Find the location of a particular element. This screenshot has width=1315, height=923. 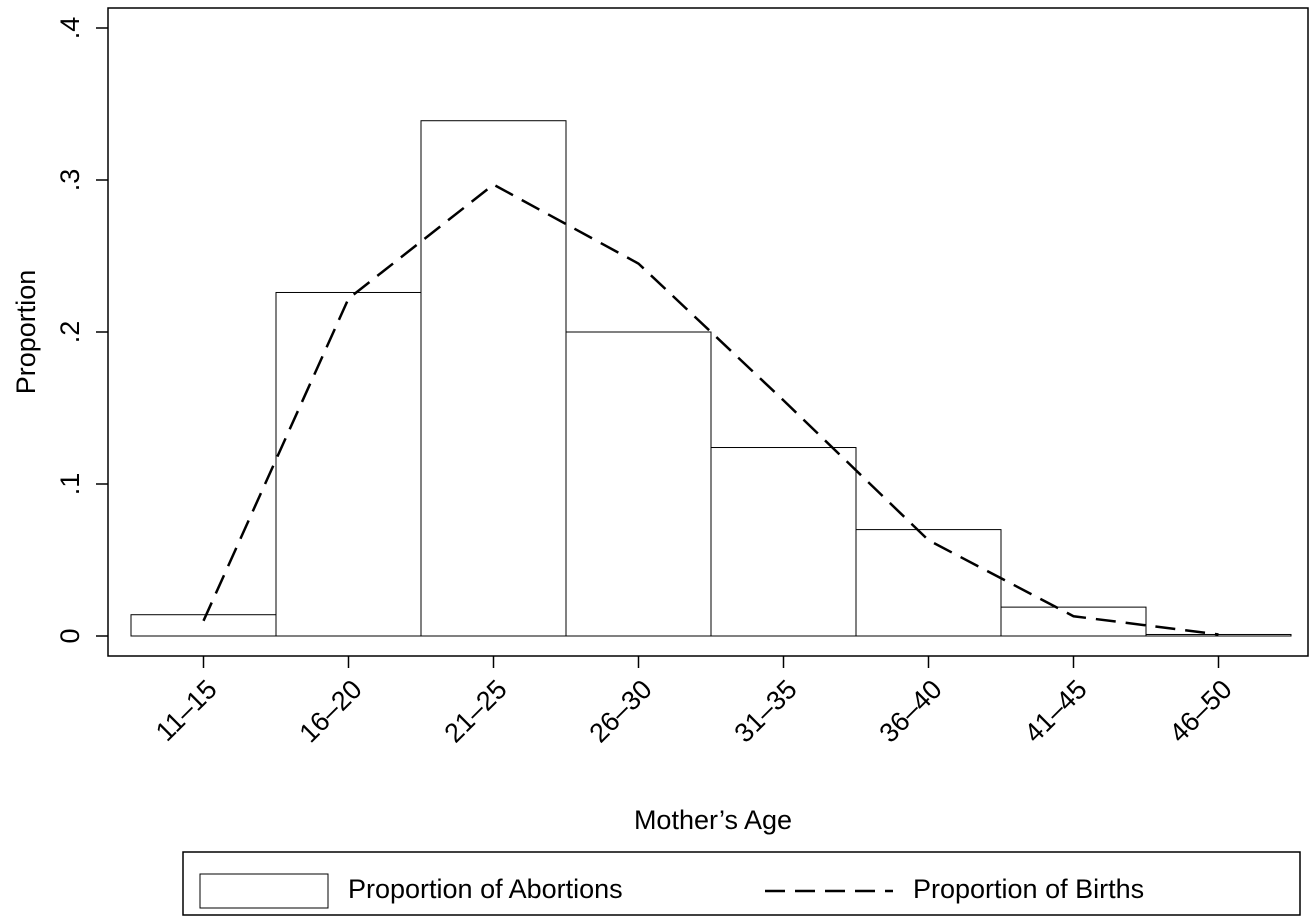

y-tick-label: .1 is located at coordinates (70, 484).